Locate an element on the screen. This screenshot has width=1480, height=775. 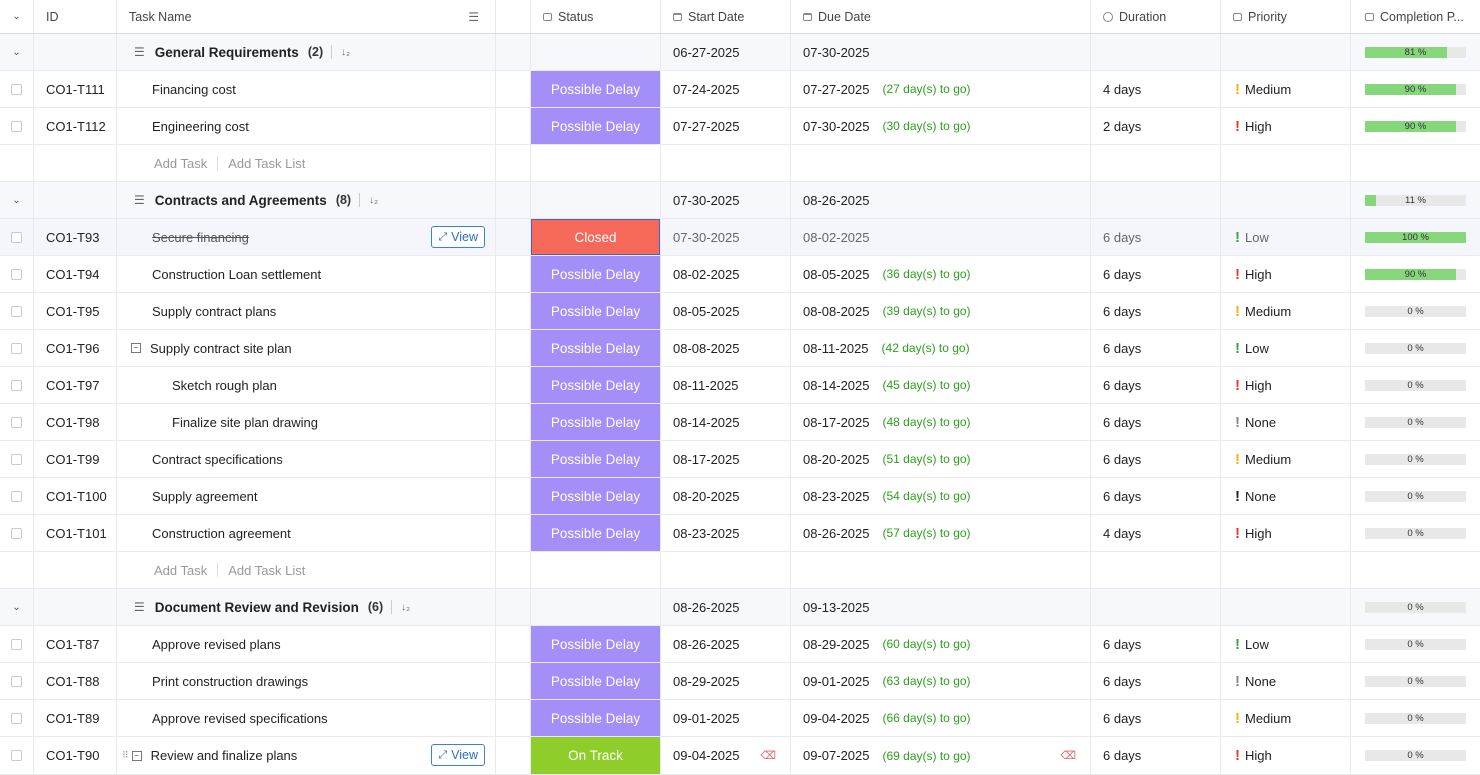
task-name-cell: Sketch rough plan is located at coordinates (306, 385).